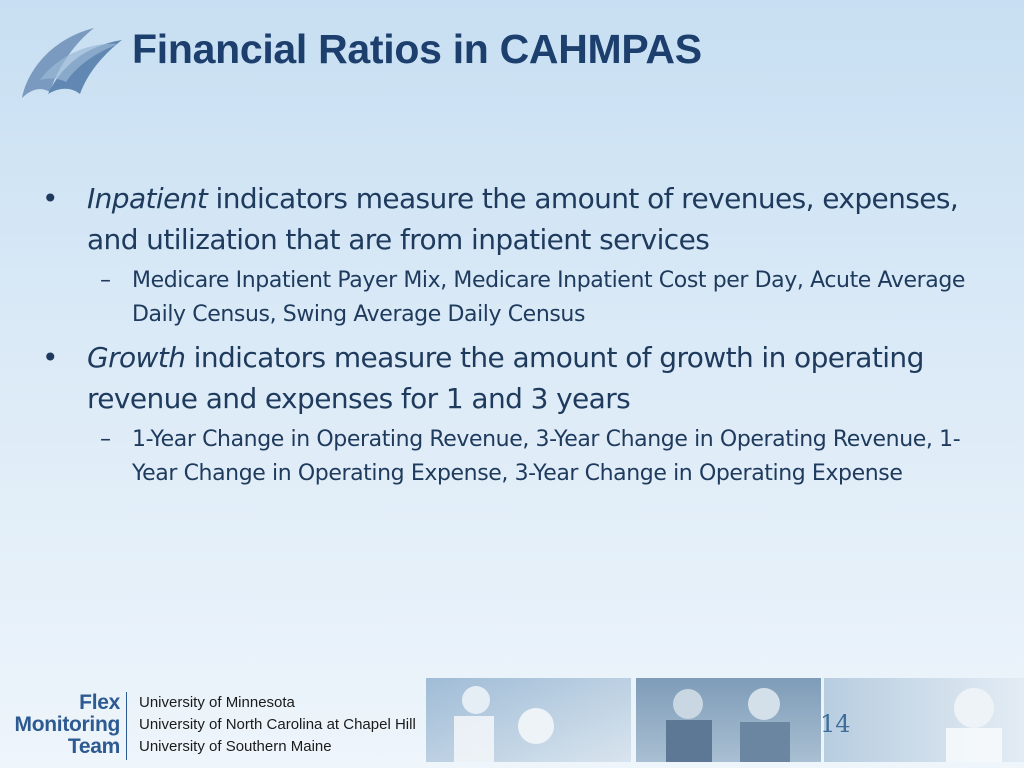  What do you see at coordinates (147, 198) in the screenshot?
I see `bullet-emphasis: Inpatient` at bounding box center [147, 198].